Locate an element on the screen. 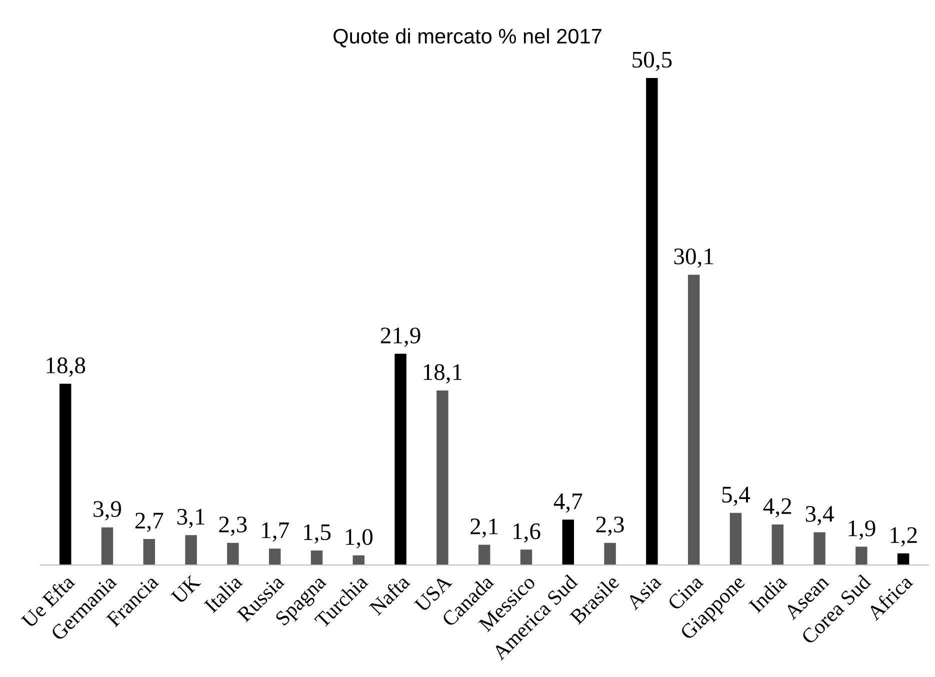  x-tick-label: India is located at coordinates (768, 594).